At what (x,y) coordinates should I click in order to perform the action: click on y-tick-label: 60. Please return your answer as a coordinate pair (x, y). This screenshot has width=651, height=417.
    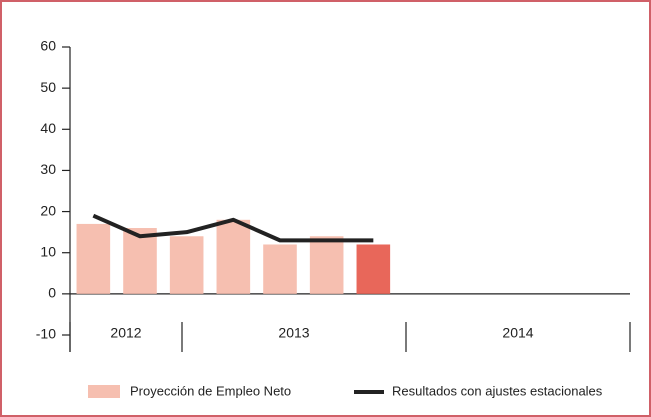
    Looking at the image, I should click on (48, 46).